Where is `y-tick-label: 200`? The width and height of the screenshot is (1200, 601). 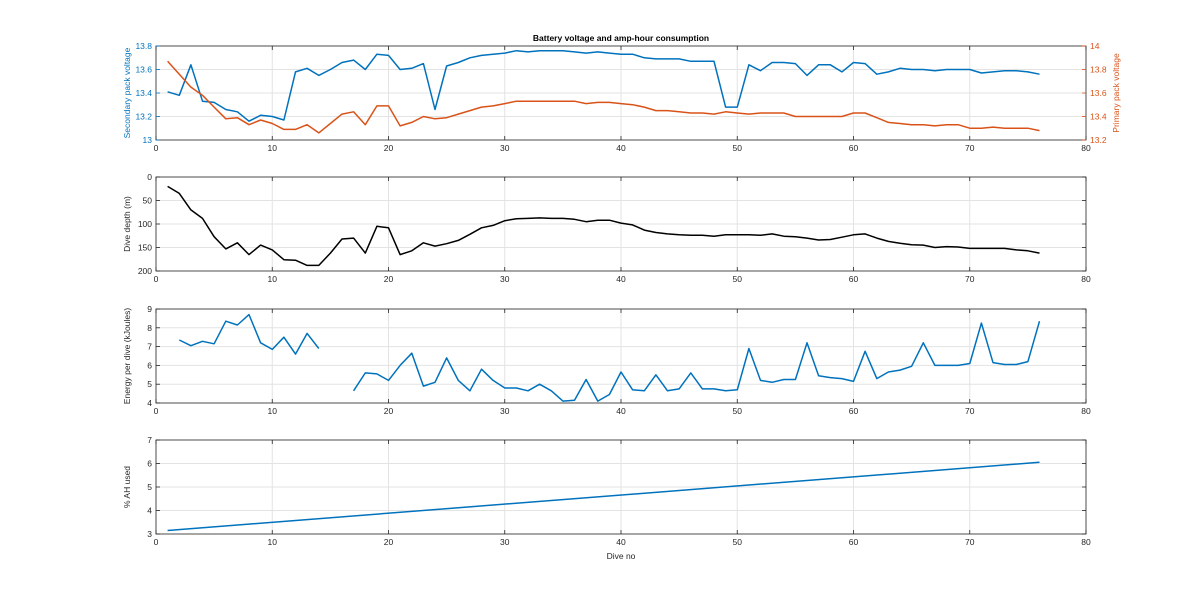
y-tick-label: 200 is located at coordinates (145, 271).